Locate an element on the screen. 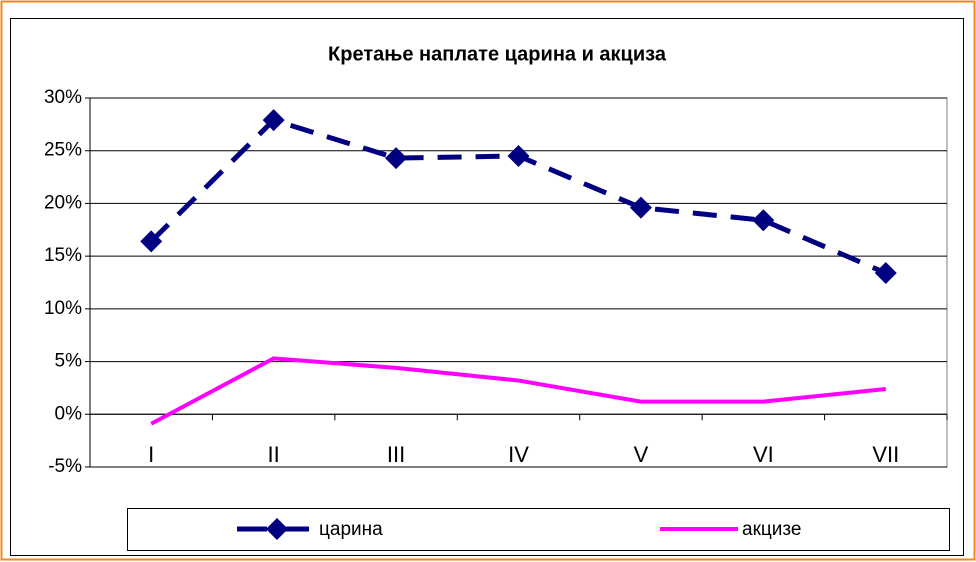  legend-label: царина is located at coordinates (351, 529).